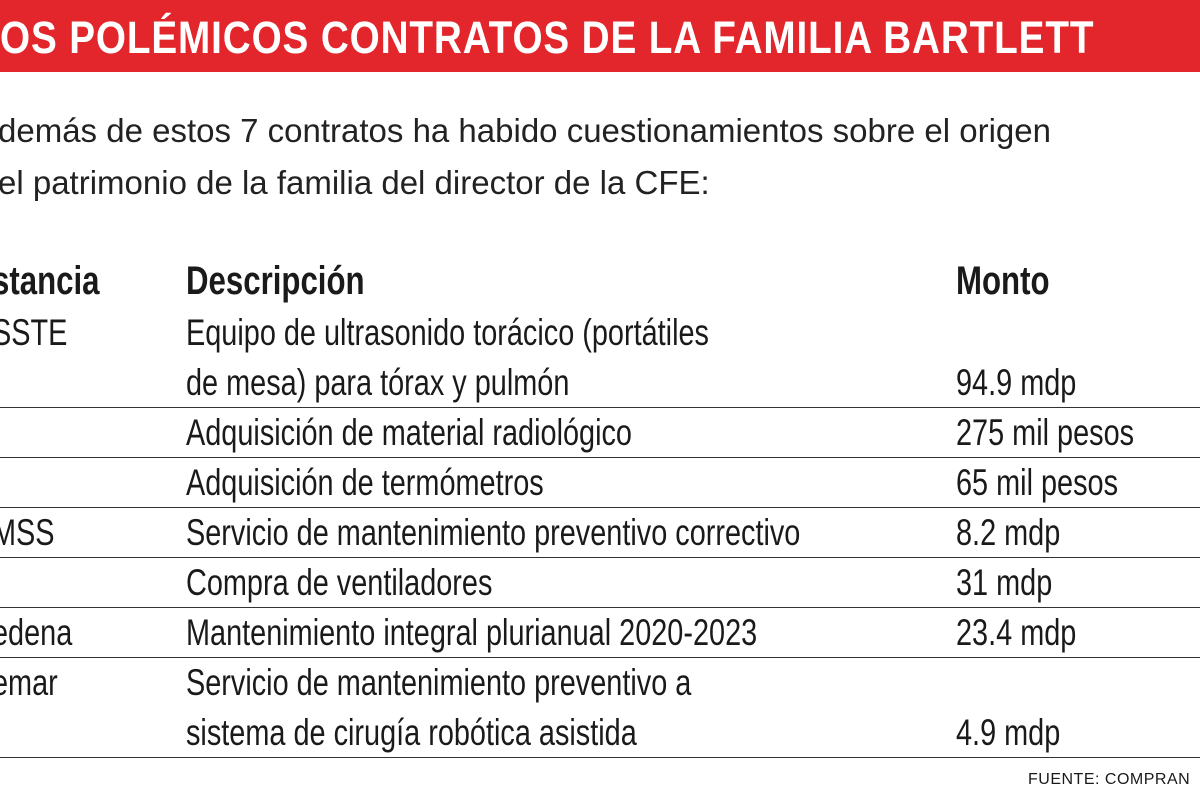 The width and height of the screenshot is (1200, 800). Describe the element at coordinates (275, 281) in the screenshot. I see `column-header: Descripción` at that location.